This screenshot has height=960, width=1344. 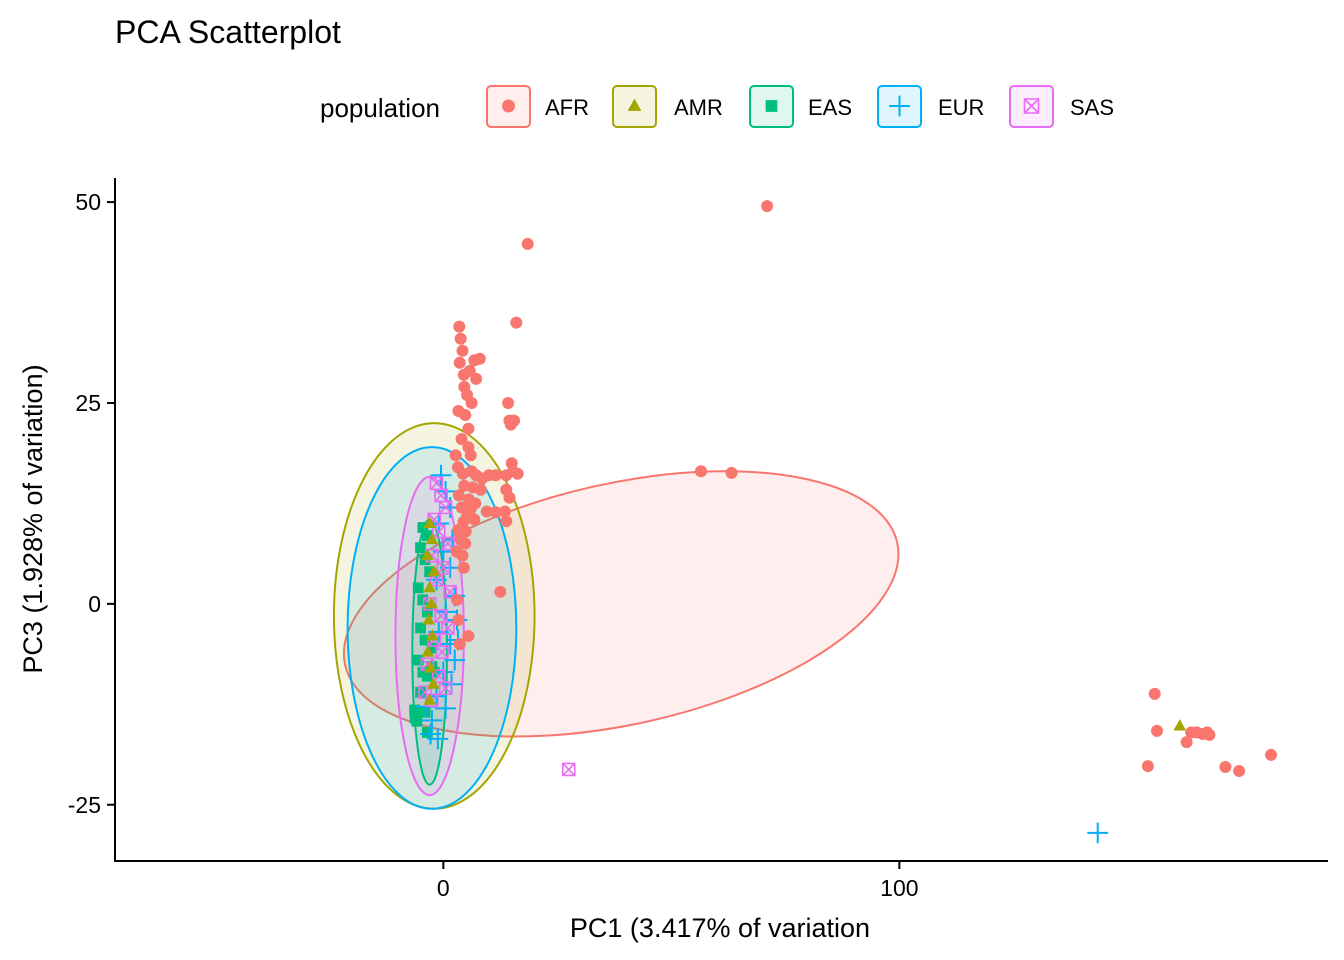 What do you see at coordinates (830, 107) in the screenshot?
I see `legend-label-eas: EAS` at bounding box center [830, 107].